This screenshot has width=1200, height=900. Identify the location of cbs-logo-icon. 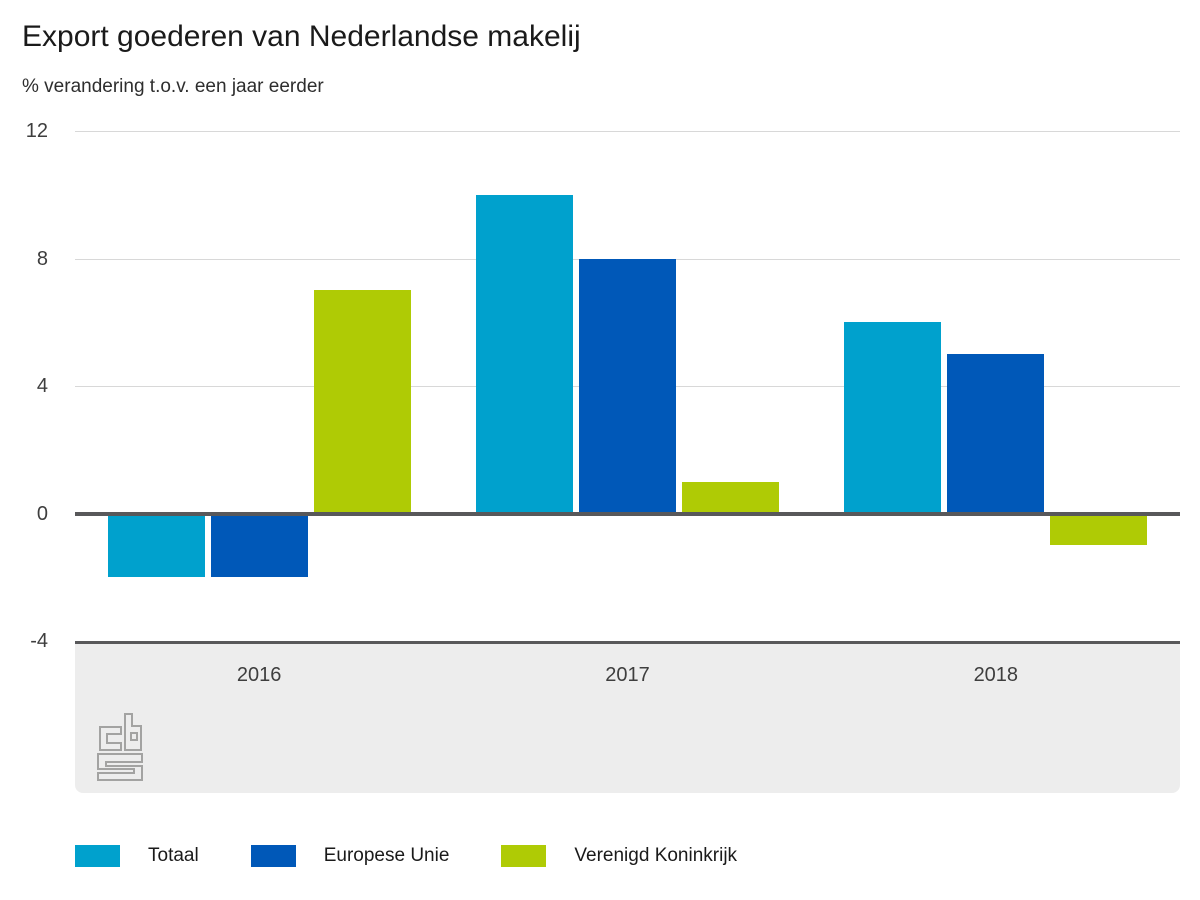
(120, 749).